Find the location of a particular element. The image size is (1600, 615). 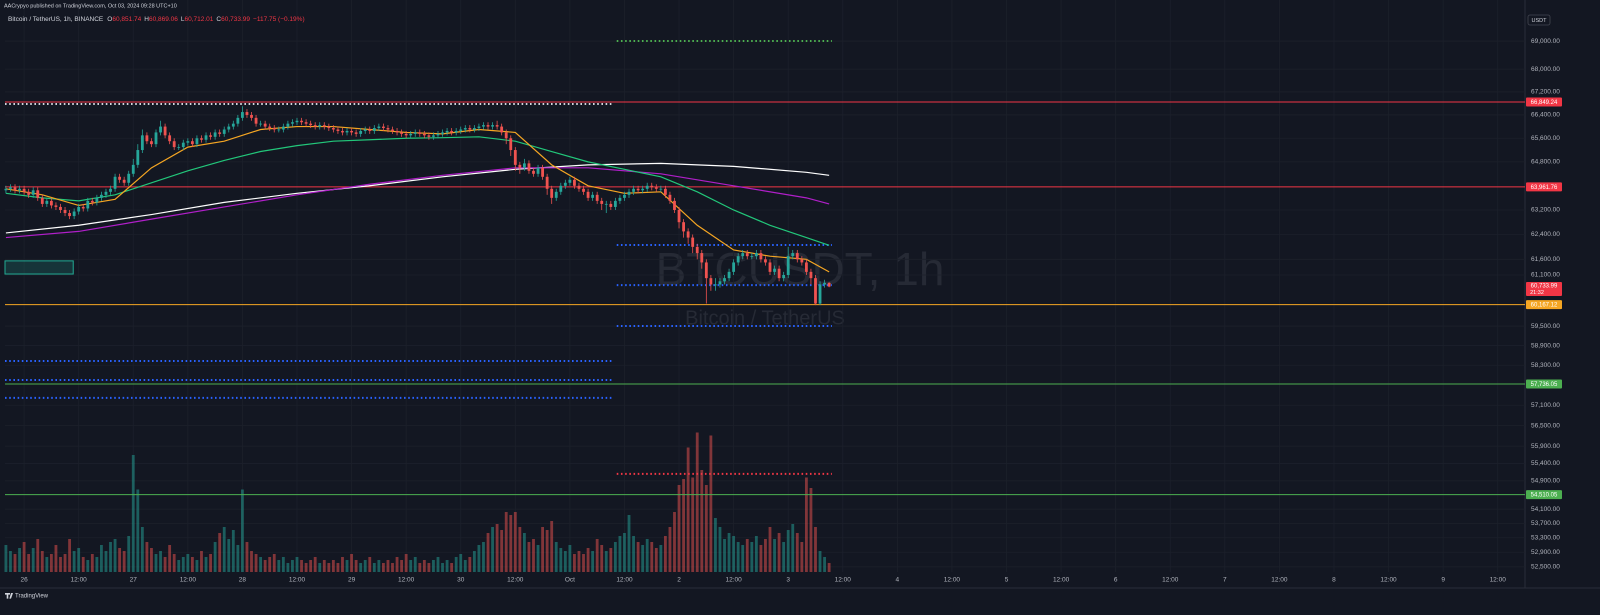

y-tick-label: 68,000.00 is located at coordinates (1545, 69).